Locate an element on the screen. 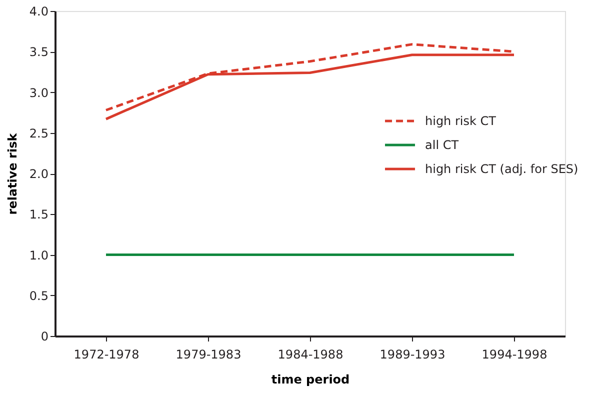  y-tick-label: 3.5 is located at coordinates (38, 52).